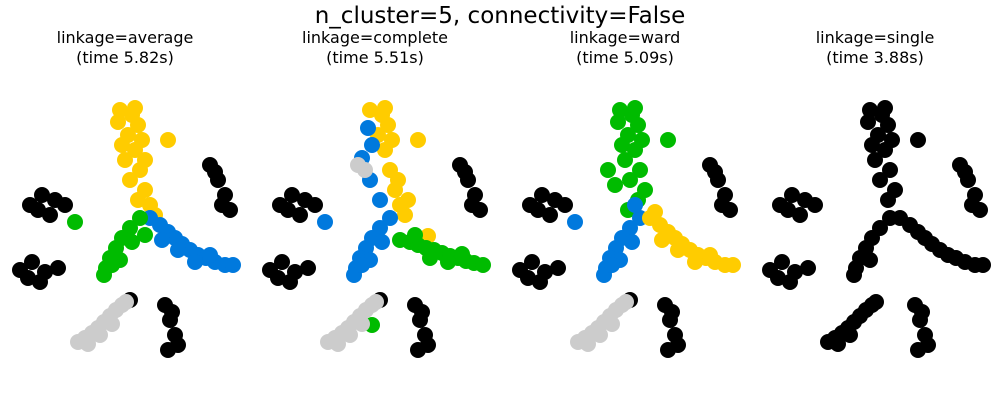 This screenshot has width=1000, height=400. What do you see at coordinates (375, 37) in the screenshot?
I see `subplot-title: linkage=complete` at bounding box center [375, 37].